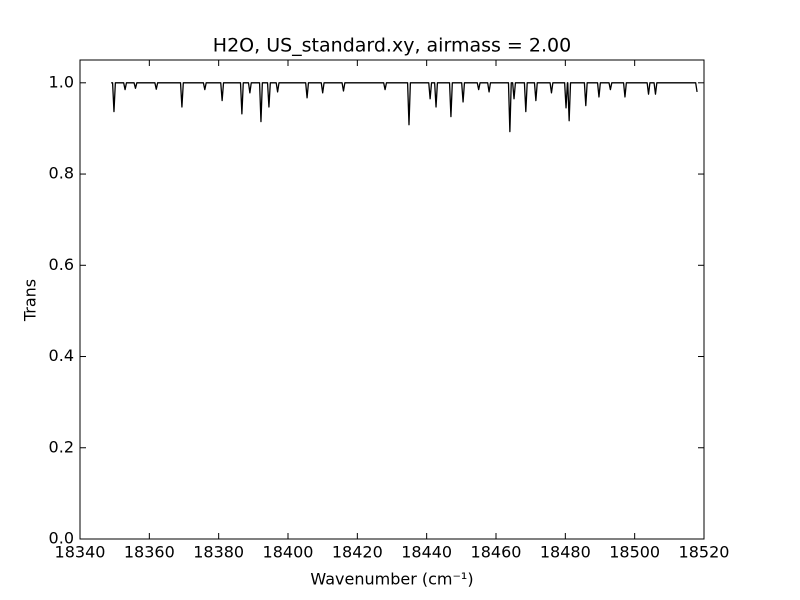 This screenshot has width=800, height=600. I want to click on y-tick-label: 0.2, so click(61, 446).